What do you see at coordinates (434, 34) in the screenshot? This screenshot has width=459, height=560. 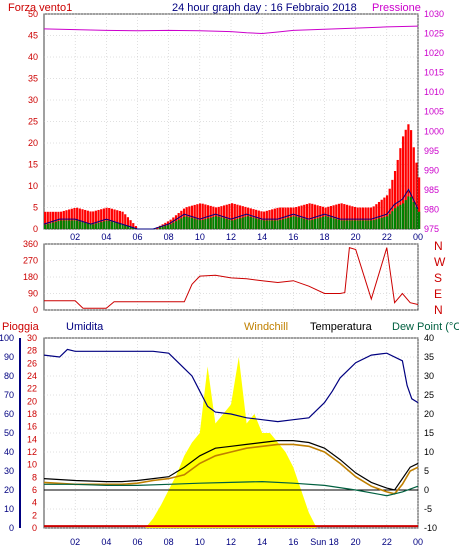 I see `pressure-tick-label: 1025` at bounding box center [434, 34].